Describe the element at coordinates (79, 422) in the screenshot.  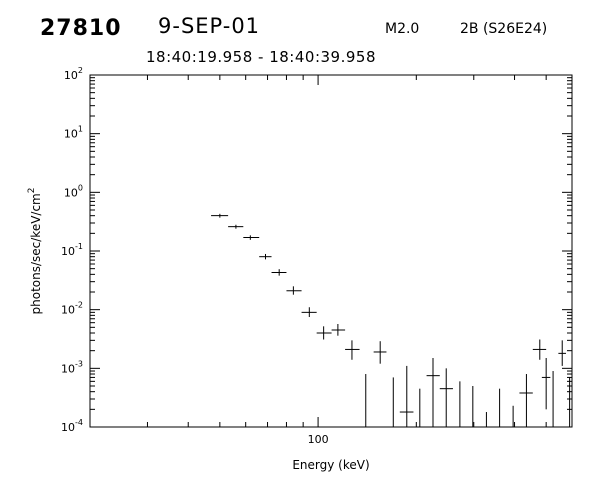
I see `y-tick-exponent: -4` at that location.